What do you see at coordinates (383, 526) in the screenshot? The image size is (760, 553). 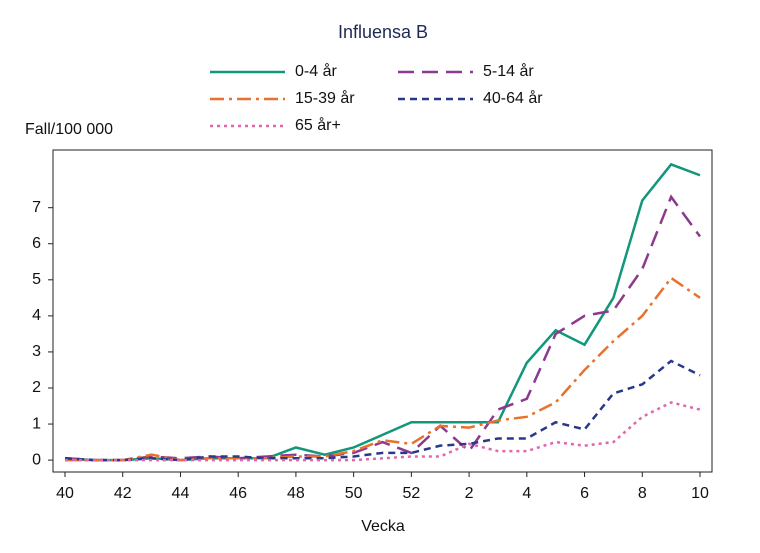 I see `x-axis-label: Vecka` at bounding box center [383, 526].